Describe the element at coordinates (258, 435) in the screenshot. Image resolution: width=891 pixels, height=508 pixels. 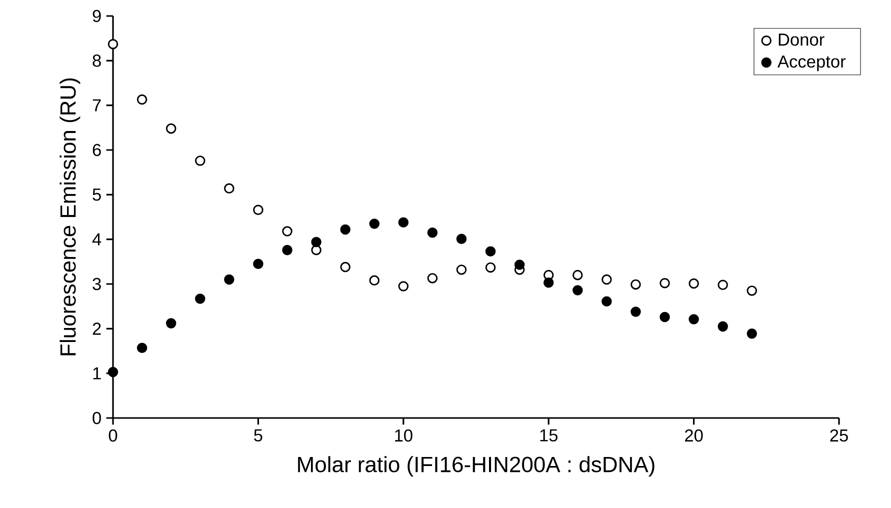
I see `x-tick-label: 5` at that location.